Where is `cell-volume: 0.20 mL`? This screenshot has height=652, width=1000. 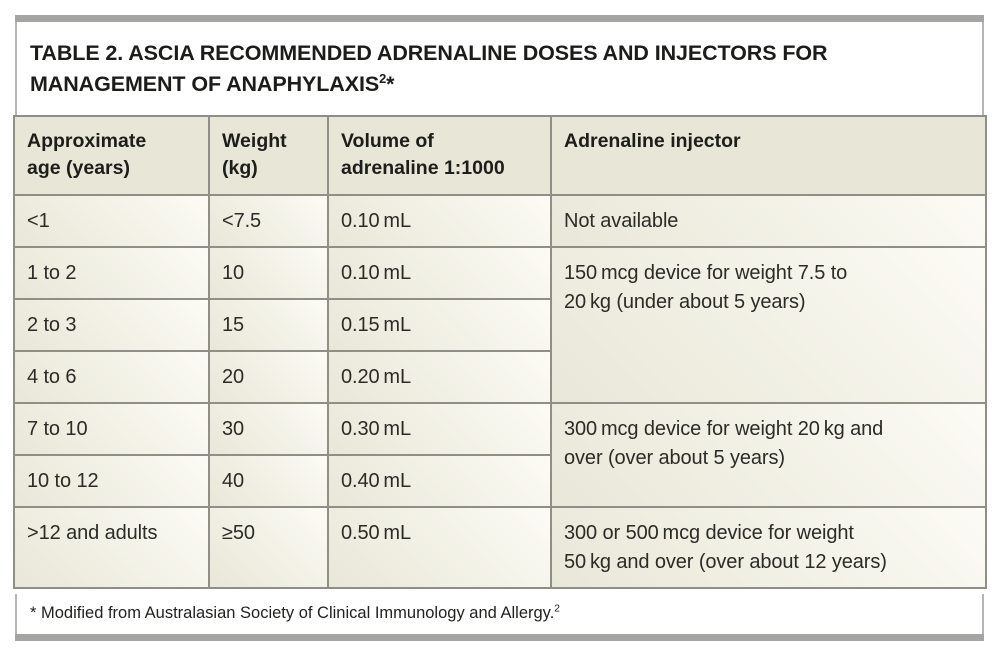 cell-volume: 0.20 mL is located at coordinates (439, 377).